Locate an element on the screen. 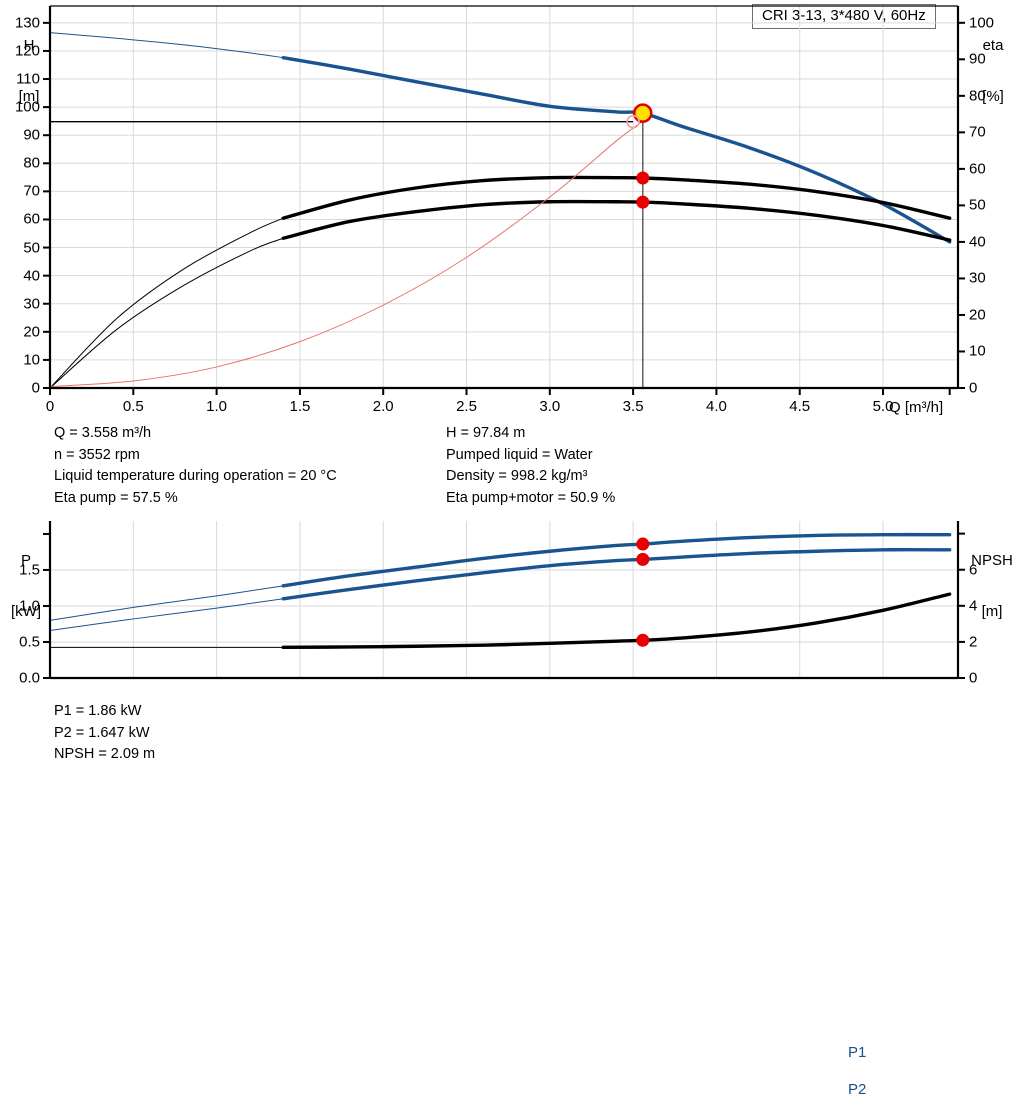  curve-eta-pump-motor is located at coordinates (616, 220).